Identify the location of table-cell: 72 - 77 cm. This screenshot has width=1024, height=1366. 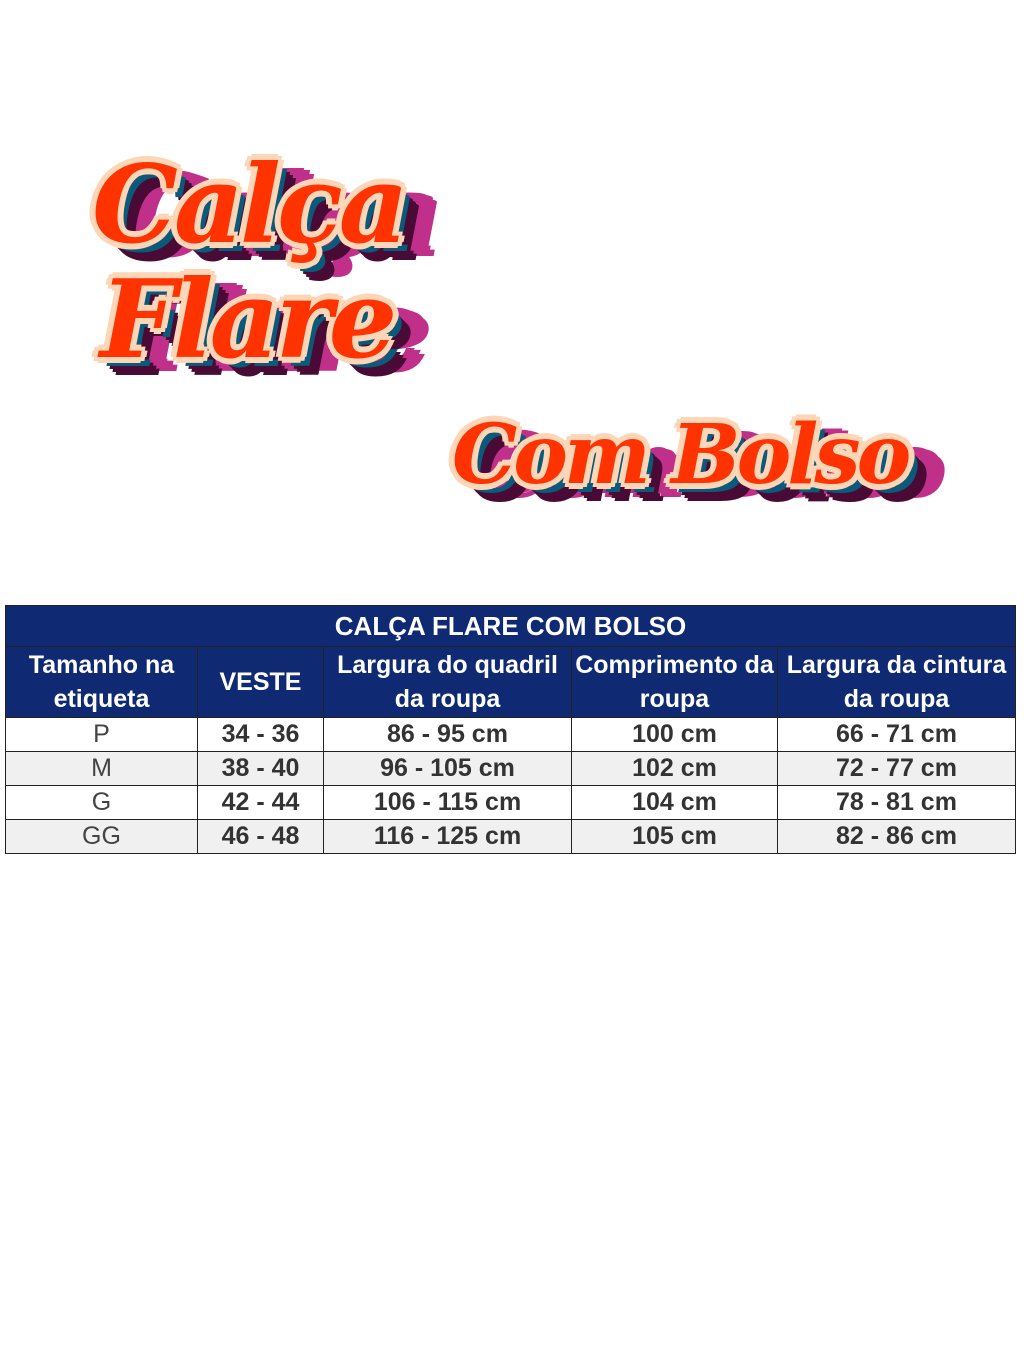
(896, 768).